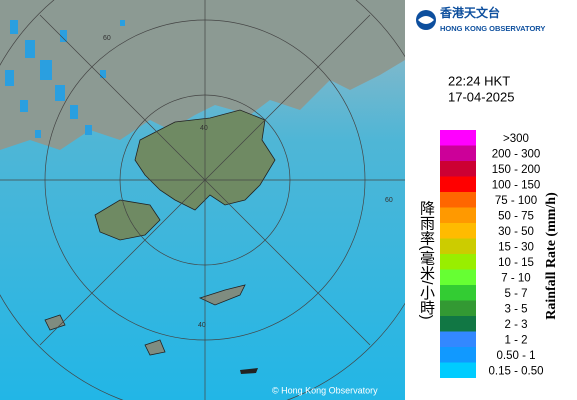  What do you see at coordinates (516, 185) in the screenshot?
I see `legend-label: 100 - 150` at bounding box center [516, 185].